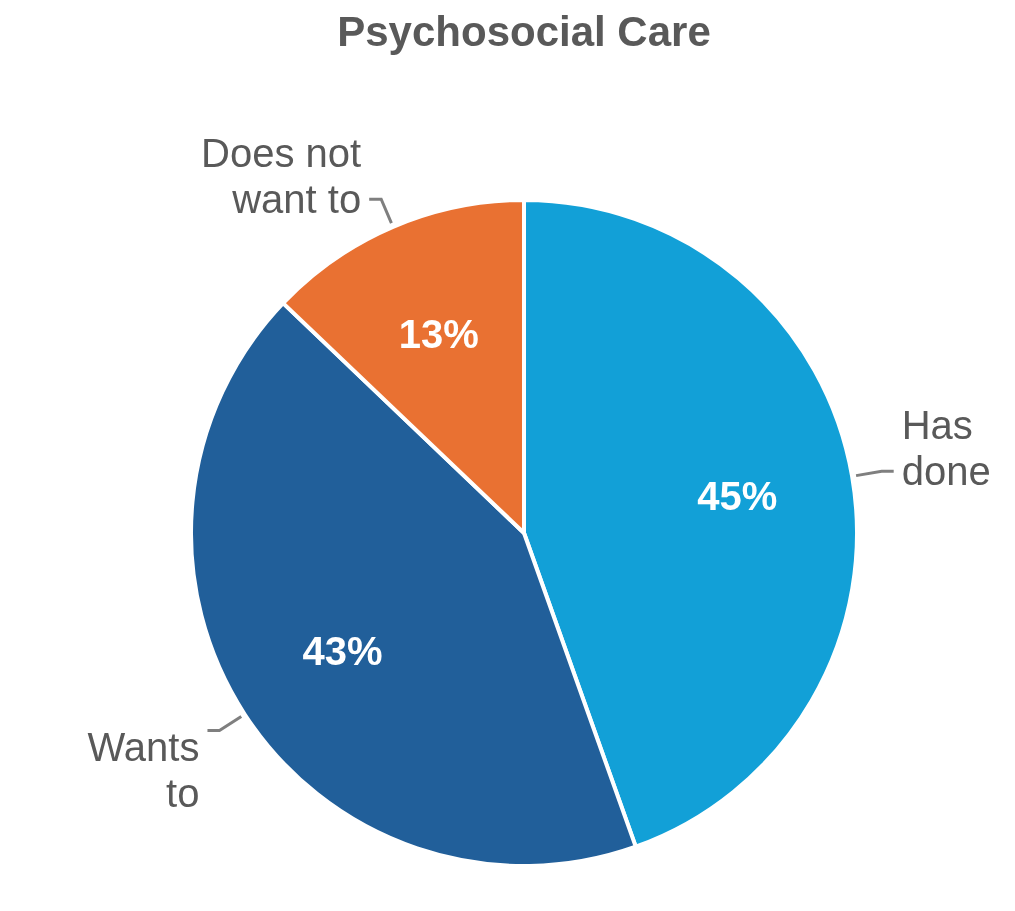 Image resolution: width=1015 pixels, height=911 pixels. I want to click on slice-label: Does not want to, so click(281, 176).